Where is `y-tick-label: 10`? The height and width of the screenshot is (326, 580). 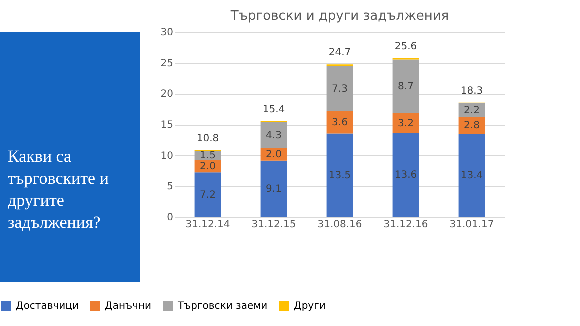
y-tick-label: 10 is located at coordinates (167, 156).